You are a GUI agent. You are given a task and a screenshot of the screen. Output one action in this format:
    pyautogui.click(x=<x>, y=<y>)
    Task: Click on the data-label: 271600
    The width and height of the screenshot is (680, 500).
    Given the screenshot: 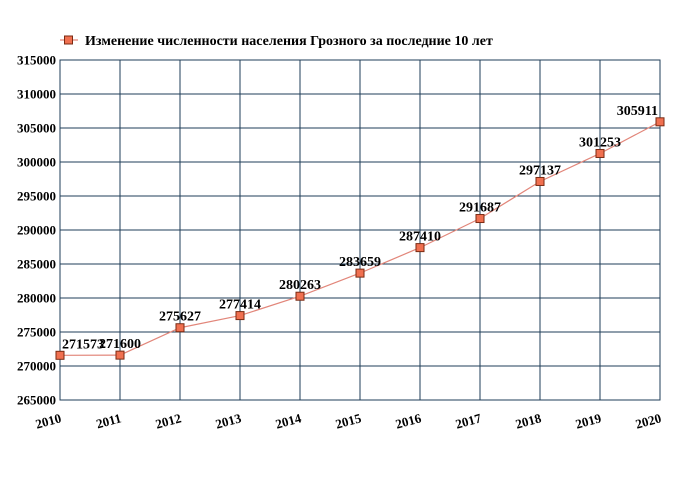 What is the action you would take?
    pyautogui.click(x=120, y=344)
    